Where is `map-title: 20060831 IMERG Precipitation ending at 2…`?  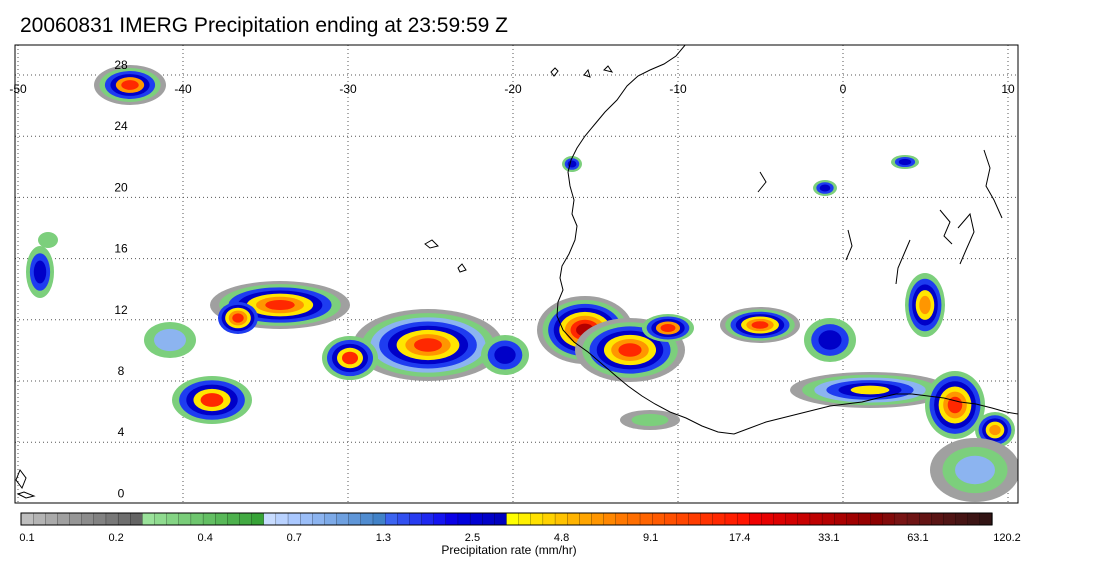 map-title: 20060831 IMERG Precipitation ending at 2… is located at coordinates (264, 25).